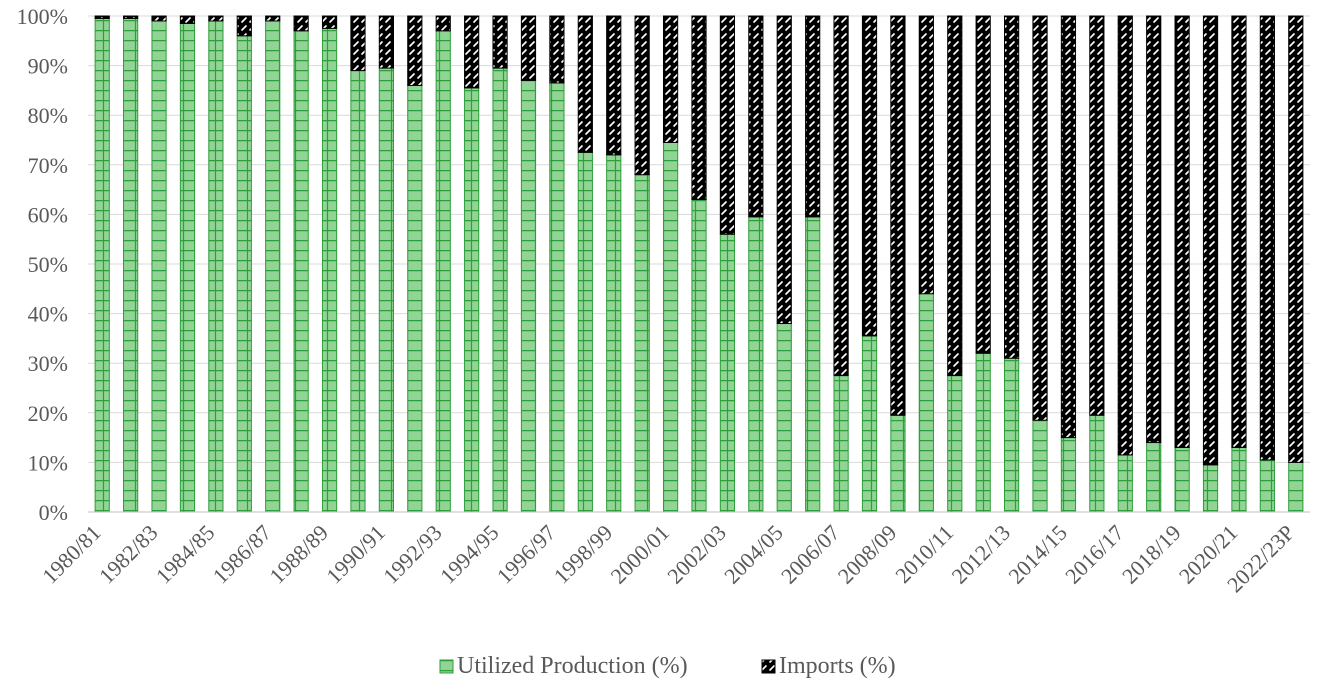 The width and height of the screenshot is (1324, 685). I want to click on y-tick-label: 90%, so click(48, 66).